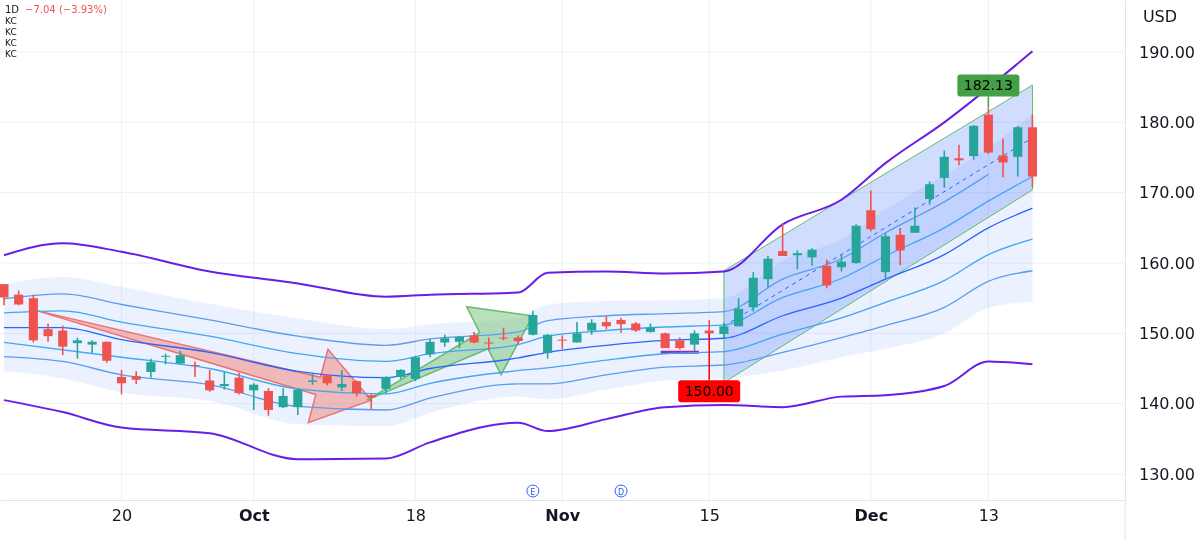 The image size is (1200, 540). I want to click on x-tick-label: 18, so click(416, 516).